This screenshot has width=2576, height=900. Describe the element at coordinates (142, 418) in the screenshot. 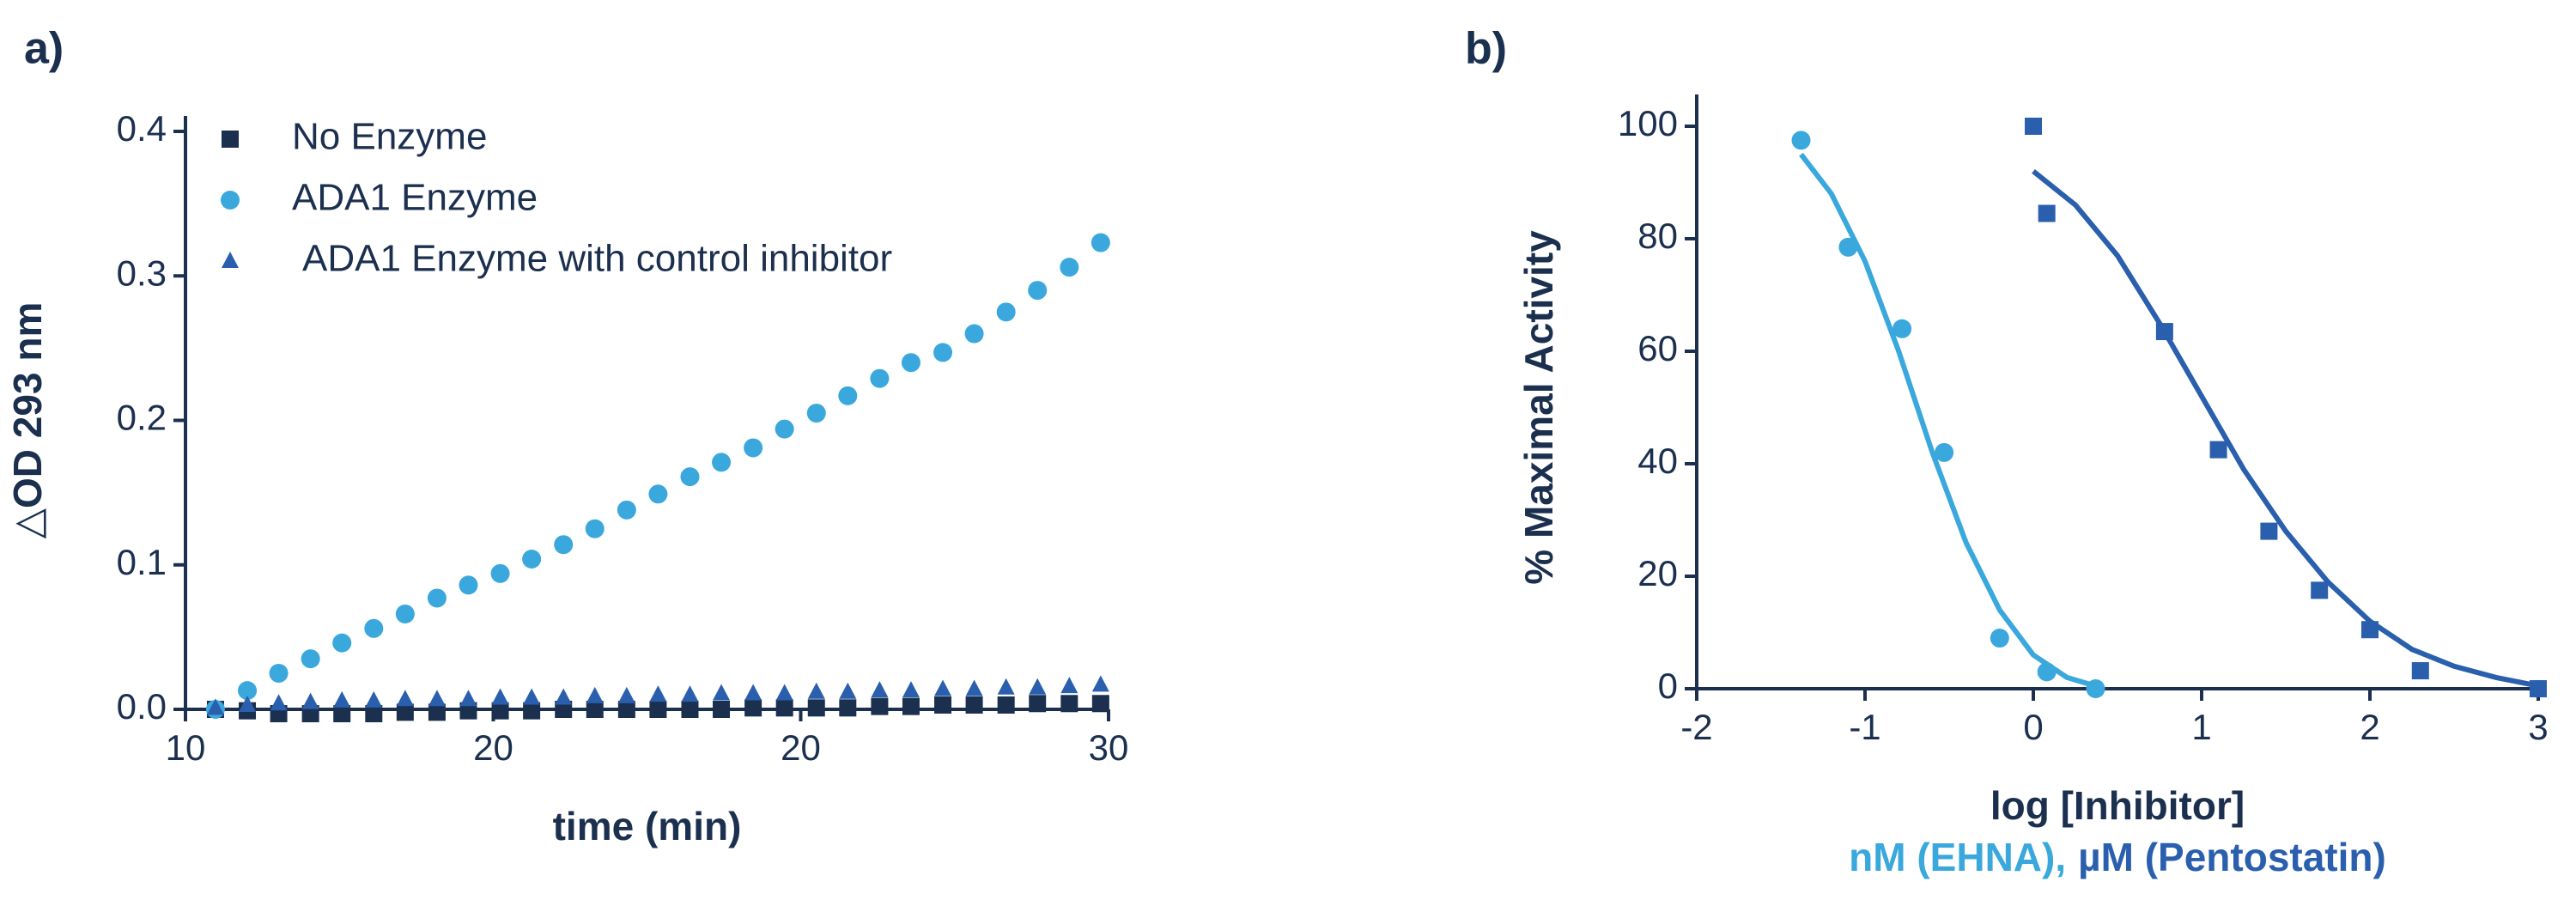

I see `y-tick-label: 0.2` at that location.